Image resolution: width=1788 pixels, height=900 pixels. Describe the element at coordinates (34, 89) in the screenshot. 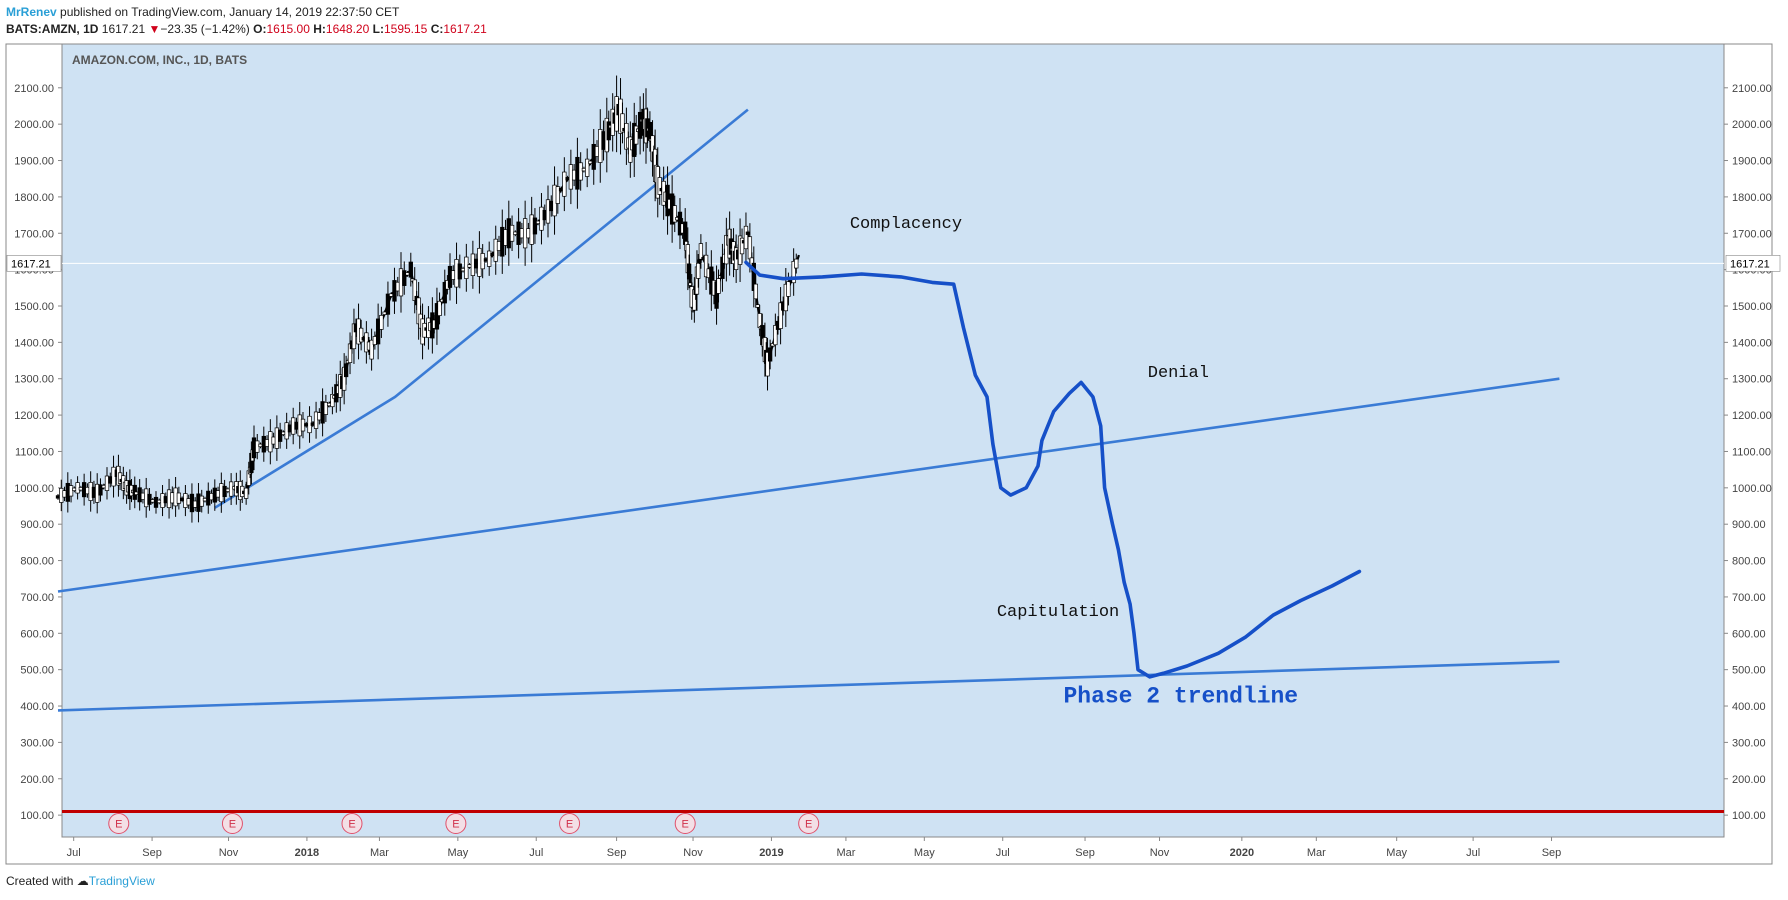

I see `y-tick-label-left: 2100.00` at that location.